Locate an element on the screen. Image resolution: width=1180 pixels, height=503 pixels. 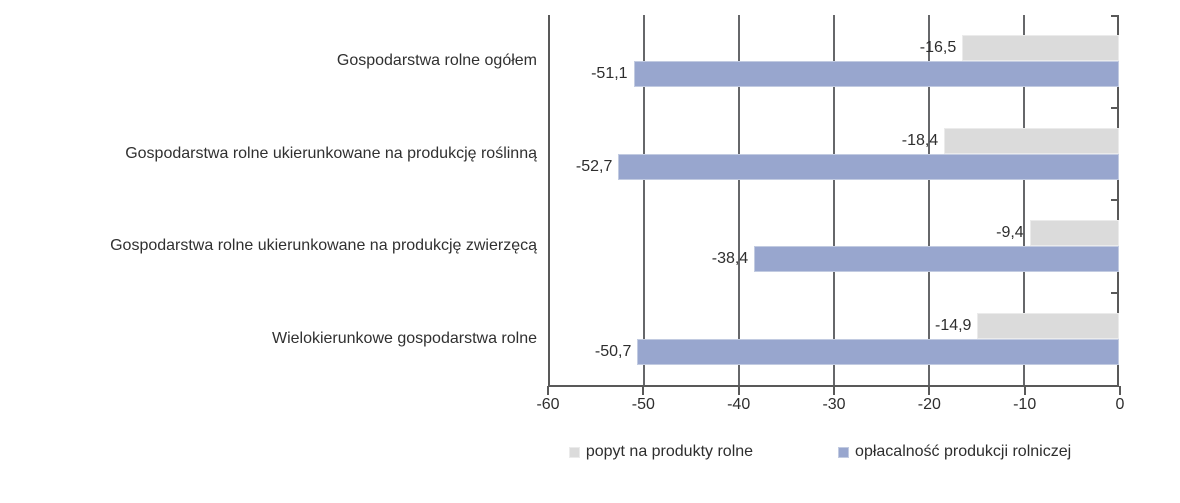
bar-value-label-popyt: -16,5 is located at coordinates (938, 47).